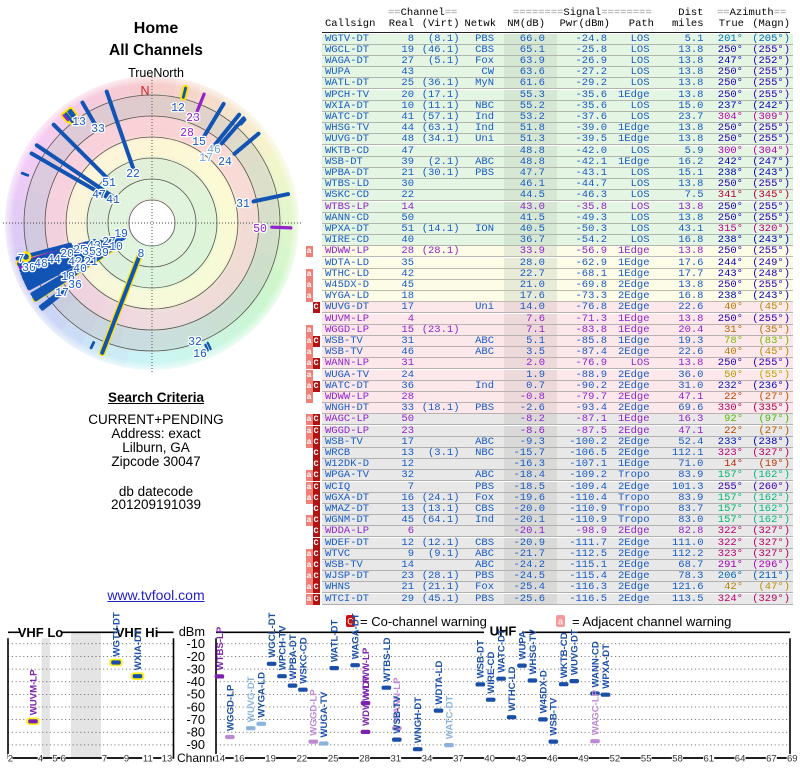  What do you see at coordinates (33, 692) in the screenshot?
I see `svg-text: WUVM-LP` at bounding box center [33, 692].